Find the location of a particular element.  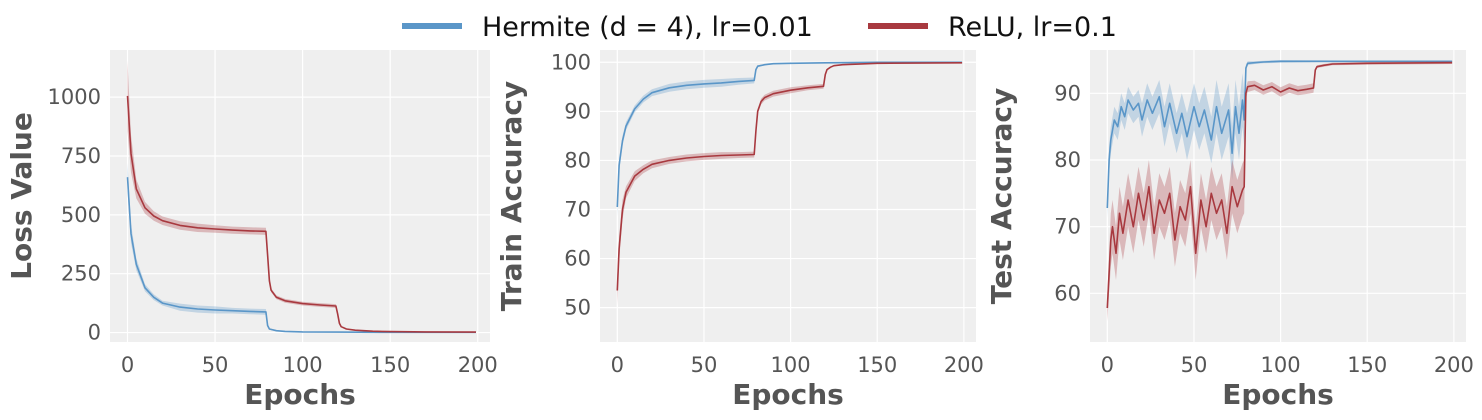

legend: Hermite (d = 4), lr=0.01 ReLU, lr=0.1 is located at coordinates (759, 27).